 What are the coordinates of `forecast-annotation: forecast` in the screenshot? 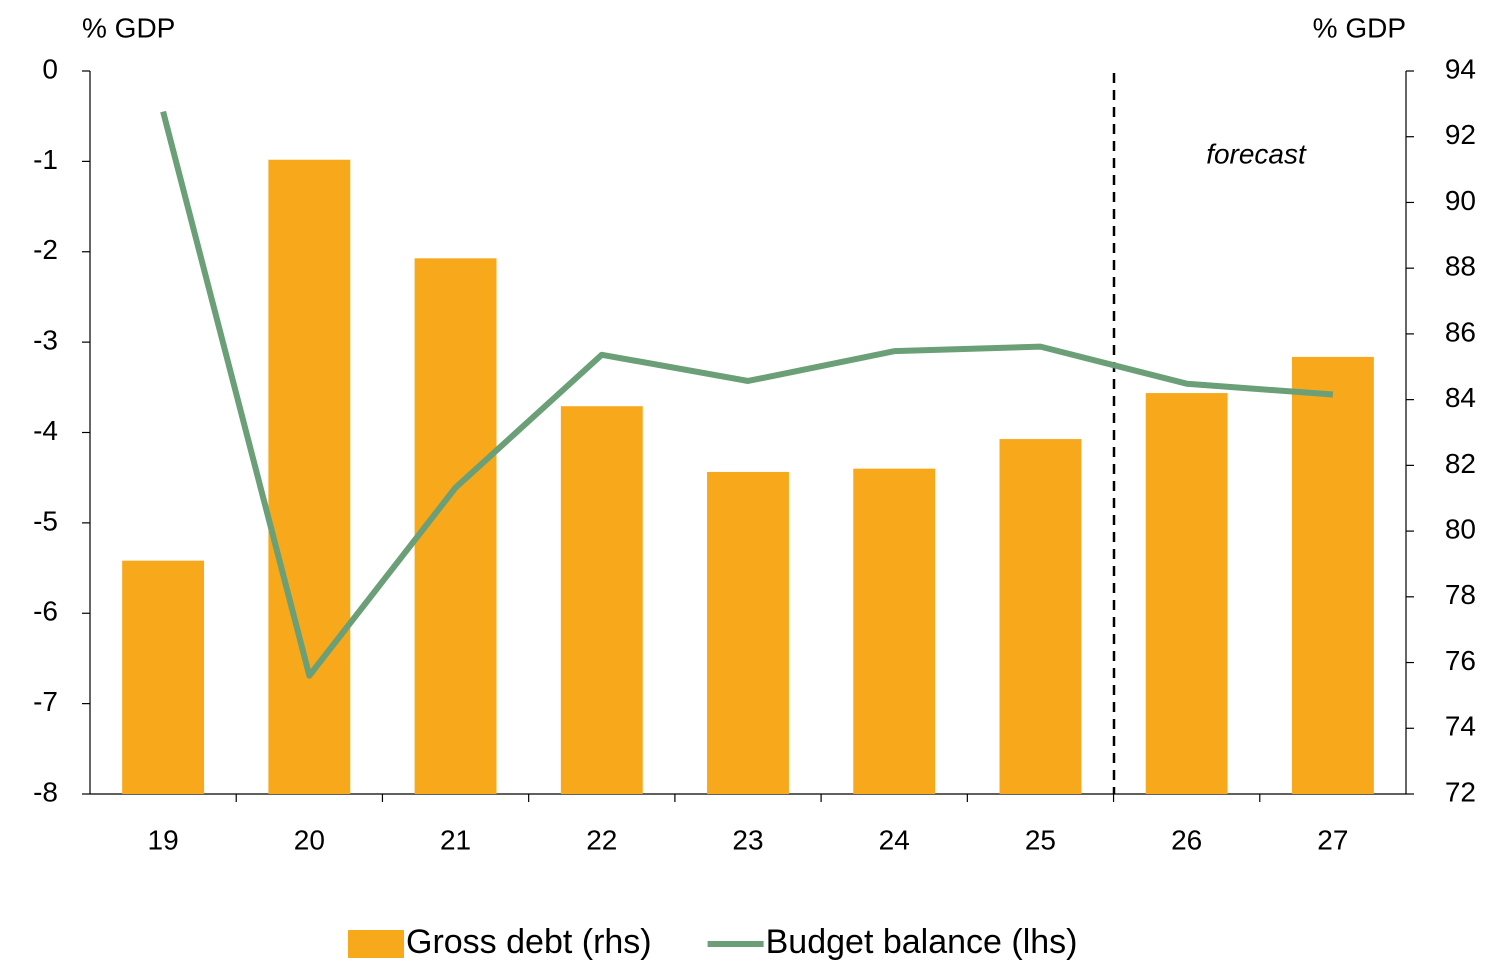 It's located at (1256, 153).